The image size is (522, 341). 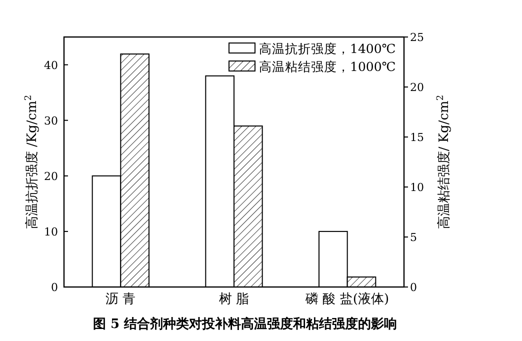 What do you see at coordinates (417, 37) in the screenshot?
I see `y2-tick-label: 25` at bounding box center [417, 37].